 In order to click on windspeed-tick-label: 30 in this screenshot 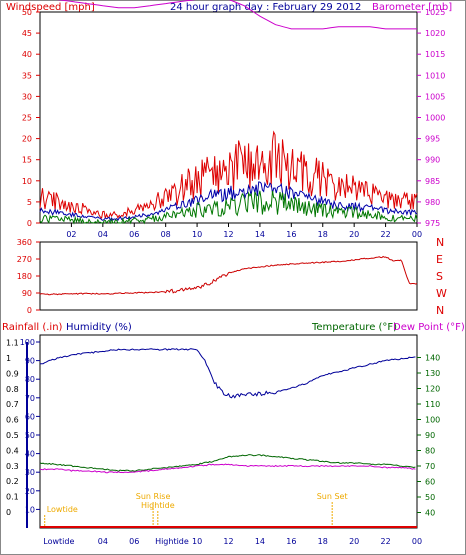, I will do `click(27, 96)`.